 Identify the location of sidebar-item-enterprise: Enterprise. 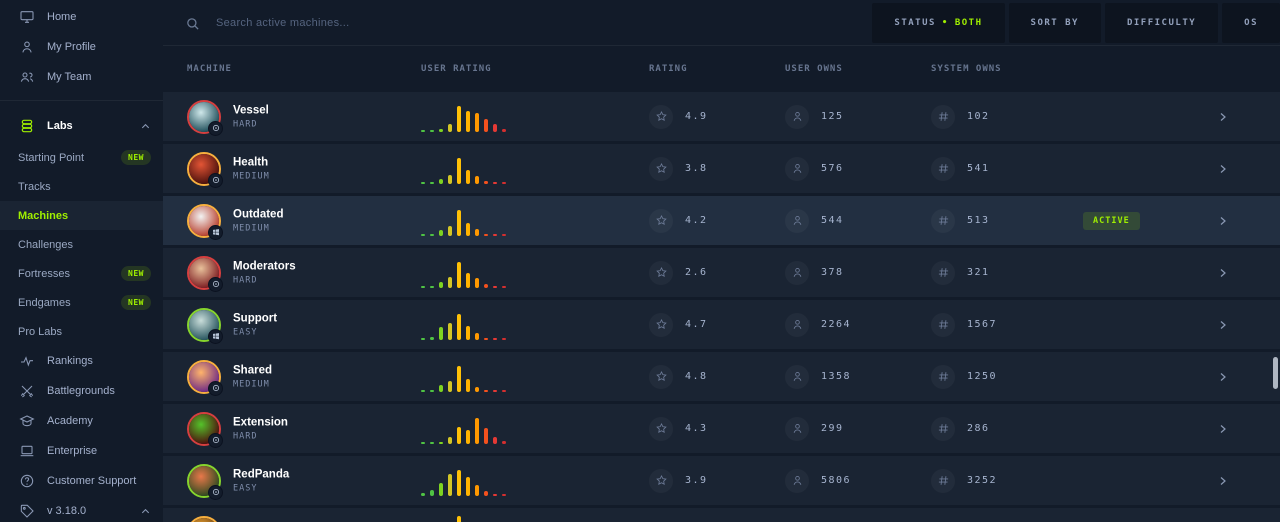
(81, 451).